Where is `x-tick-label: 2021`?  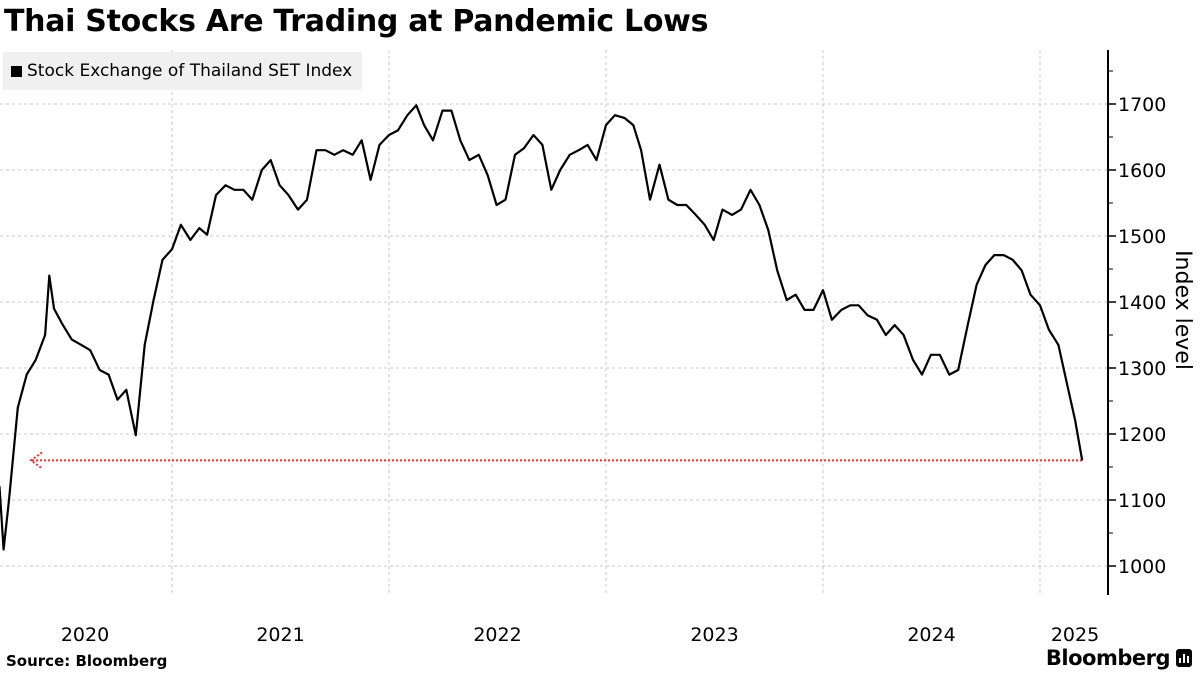
x-tick-label: 2021 is located at coordinates (280, 635).